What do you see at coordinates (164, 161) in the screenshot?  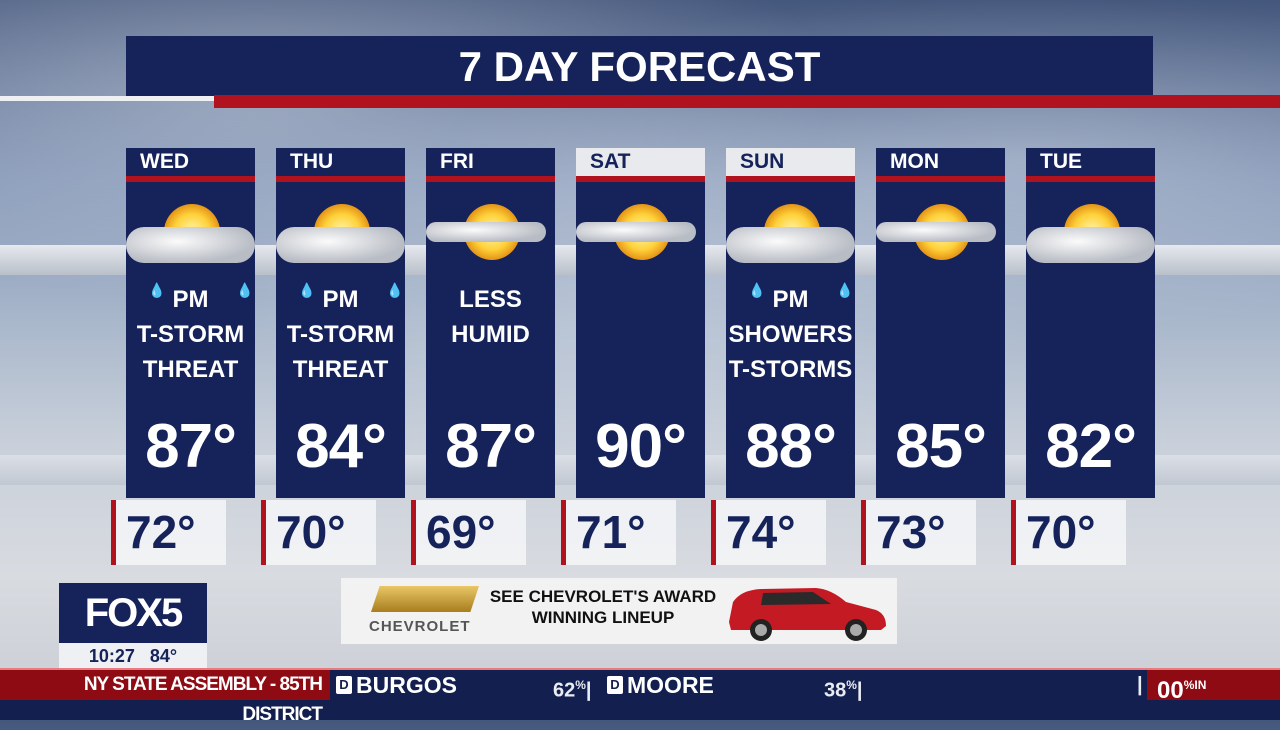 I see `day-label: WED` at bounding box center [164, 161].